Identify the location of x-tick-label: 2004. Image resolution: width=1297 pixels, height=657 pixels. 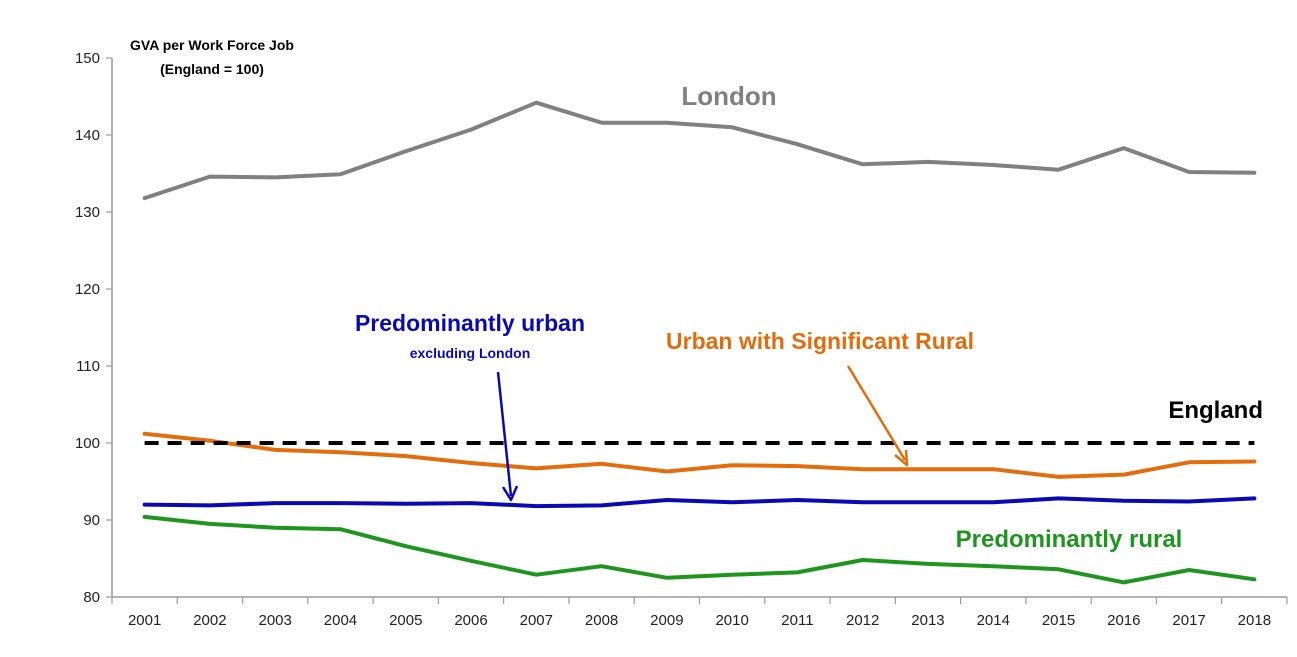
(340, 620).